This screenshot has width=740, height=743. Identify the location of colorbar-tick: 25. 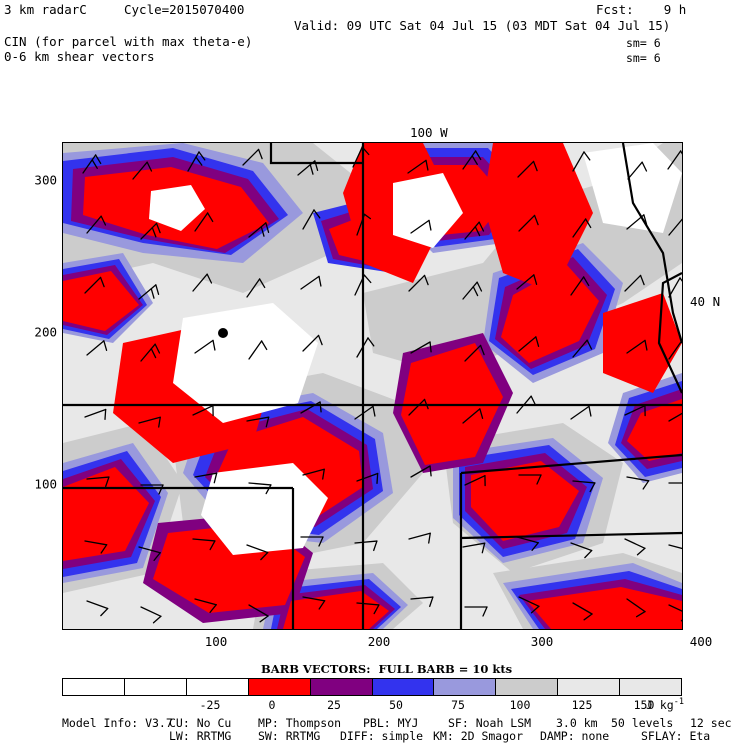
(334, 705).